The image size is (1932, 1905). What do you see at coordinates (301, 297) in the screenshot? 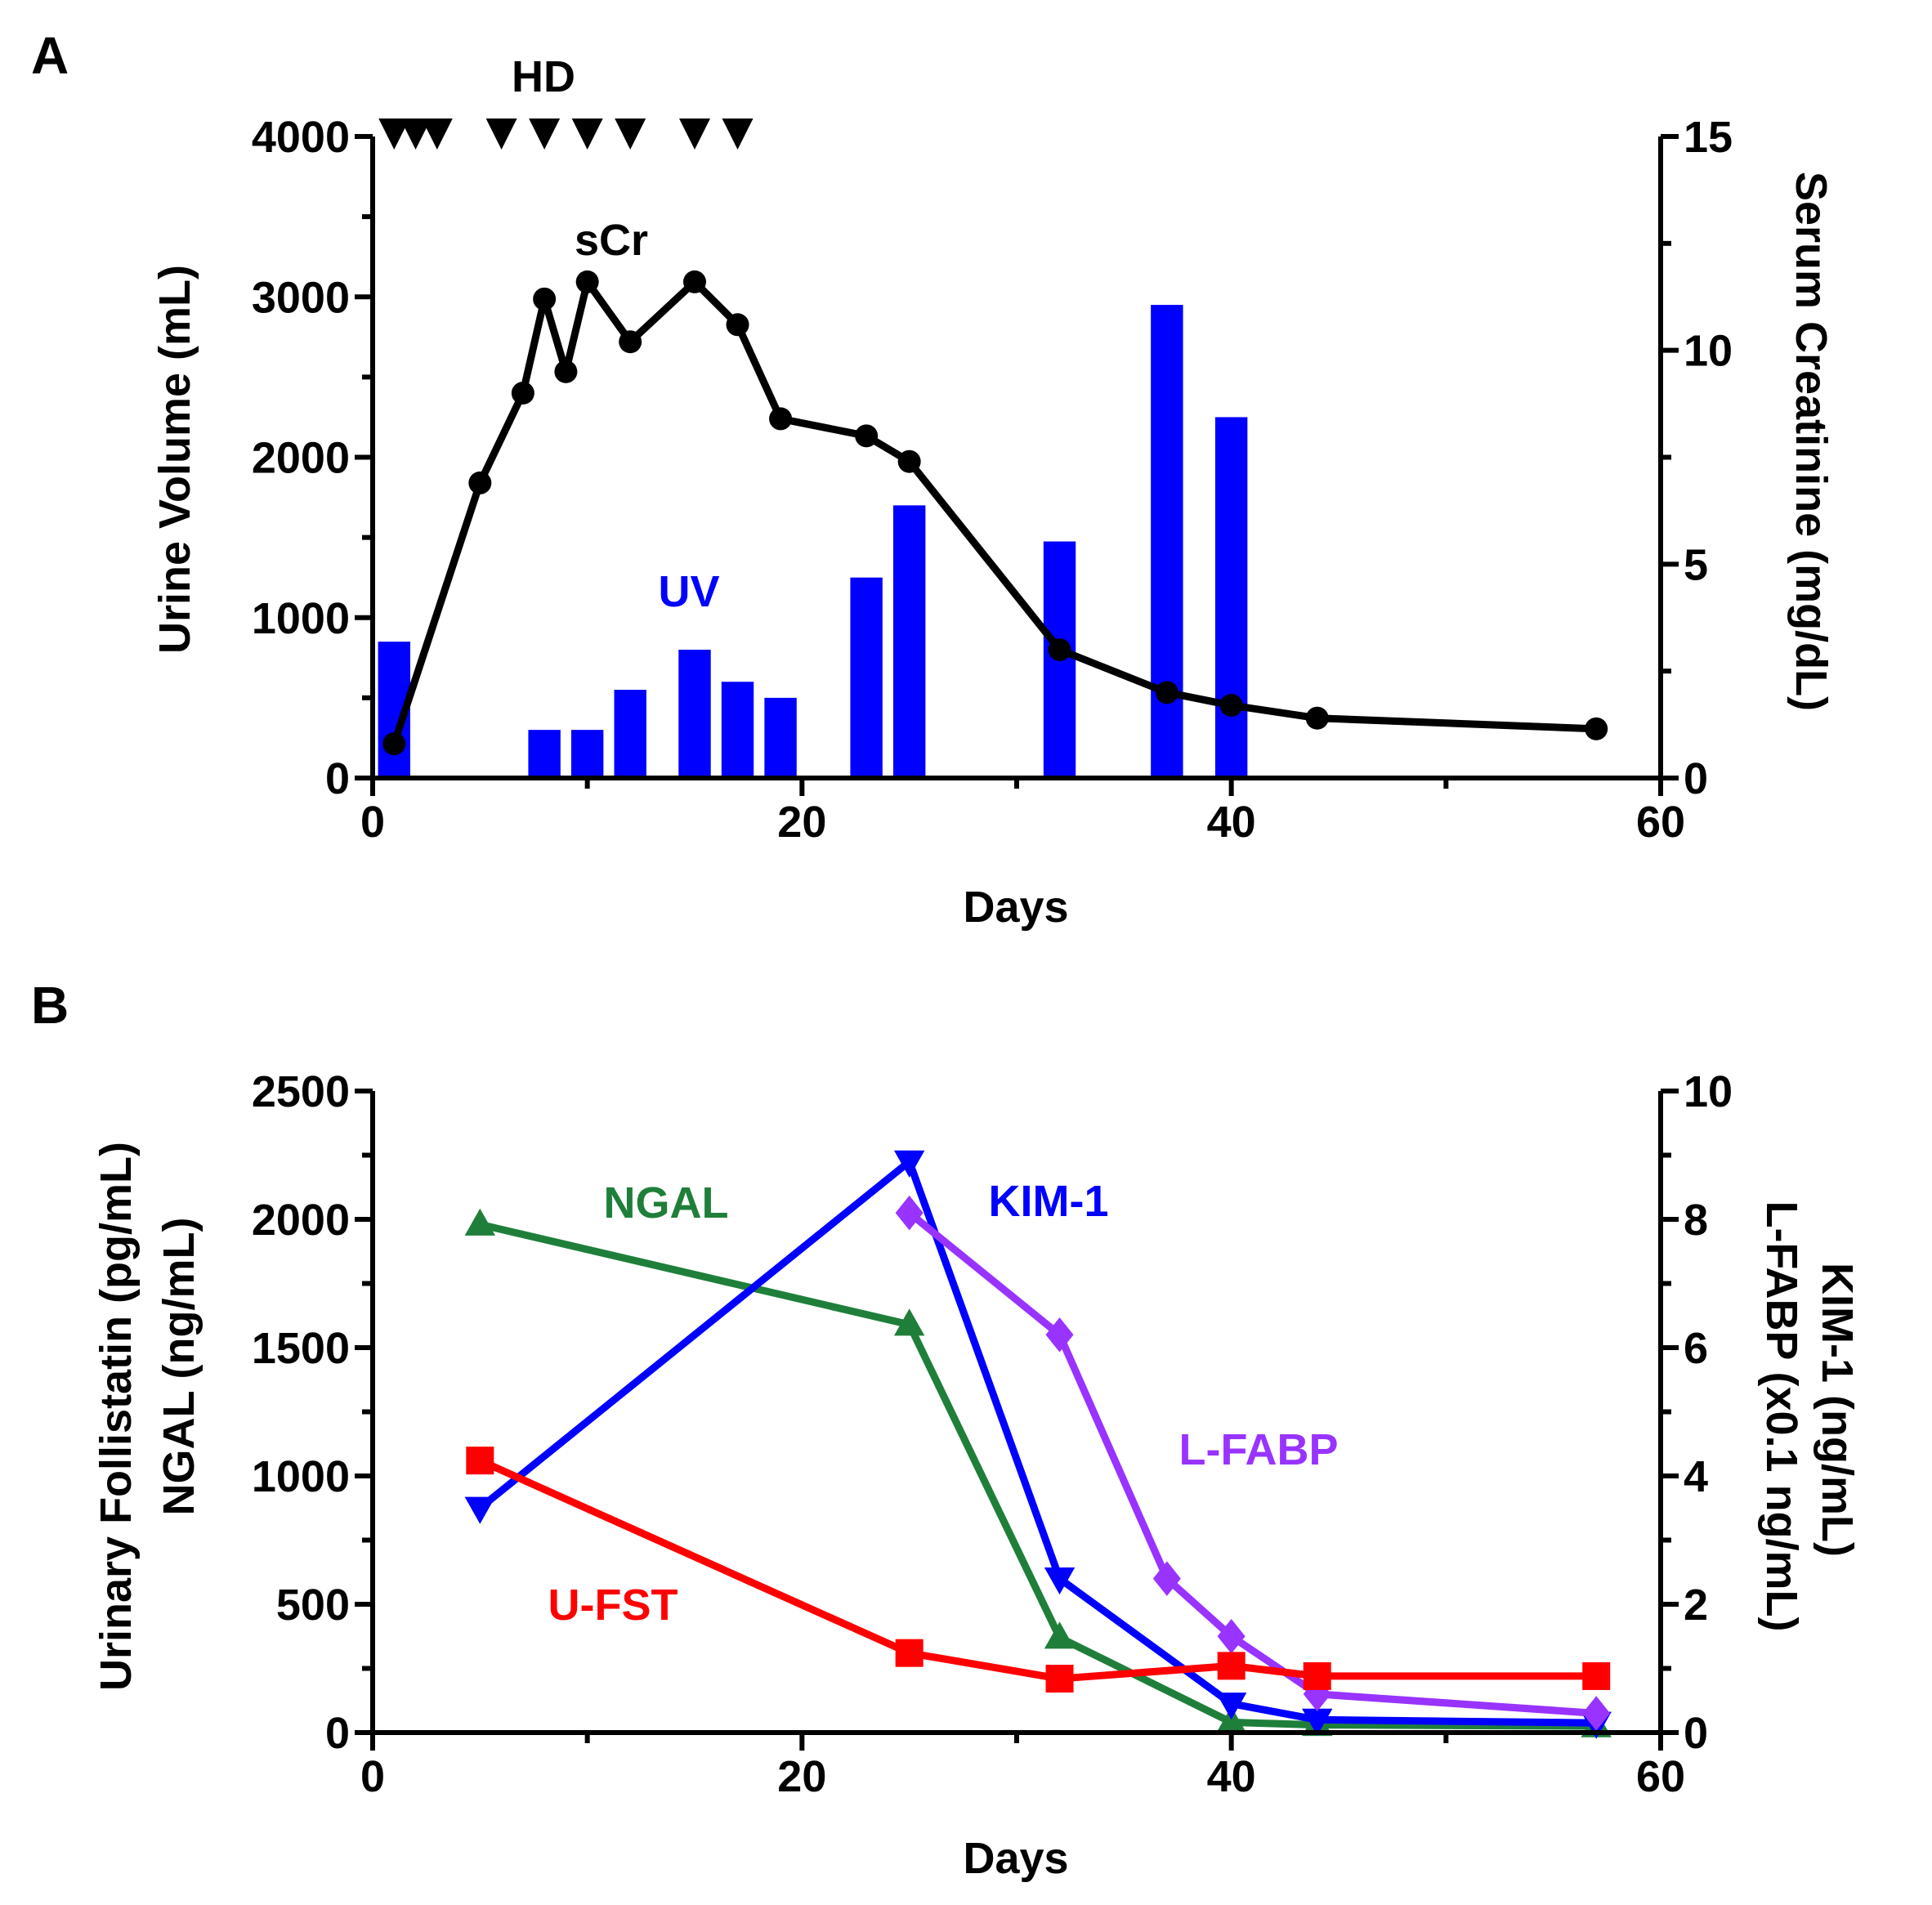
I see `panel-a-y-left-tick-label: 3000` at bounding box center [301, 297].